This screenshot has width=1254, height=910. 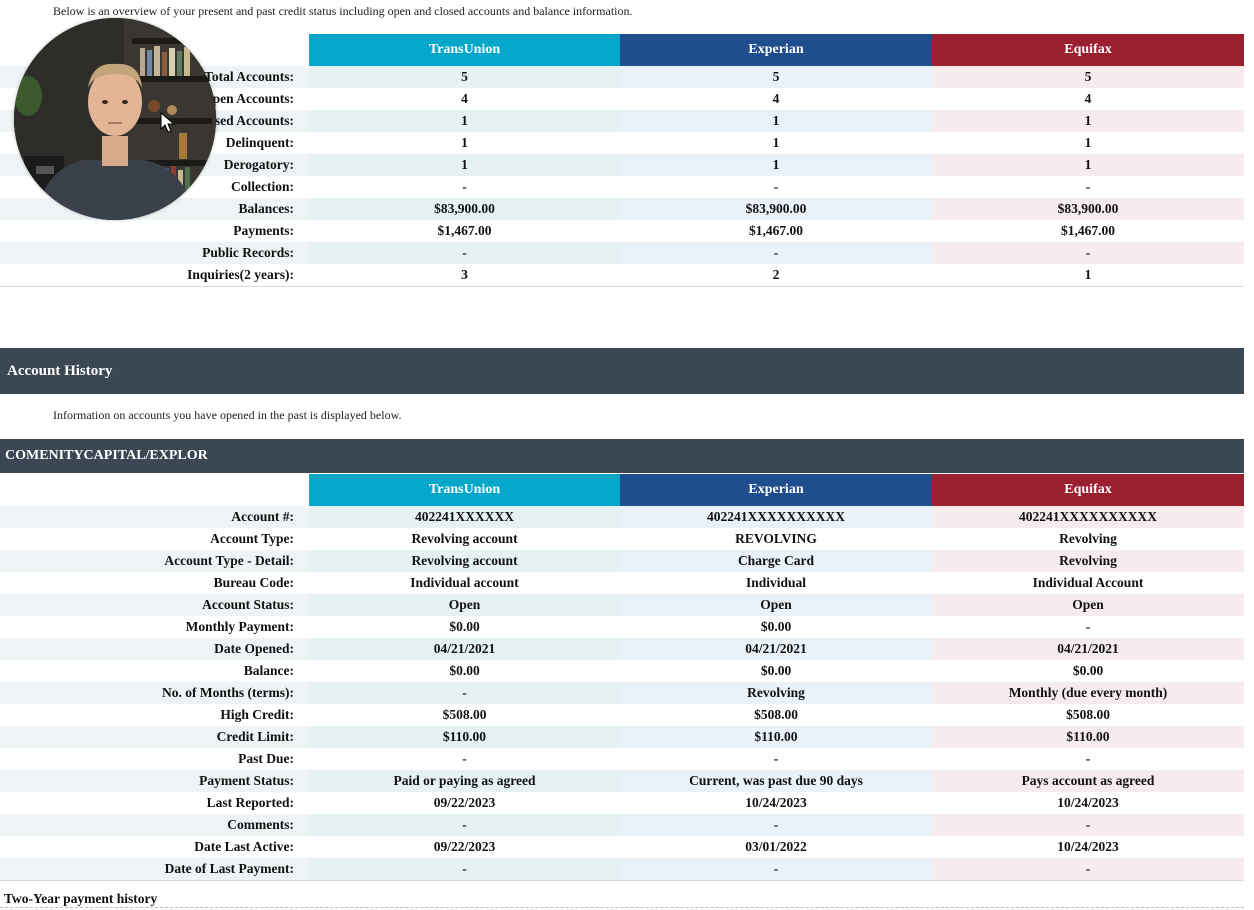 I want to click on cell-experian: 402241XXXXXXXXXX, so click(x=776, y=517).